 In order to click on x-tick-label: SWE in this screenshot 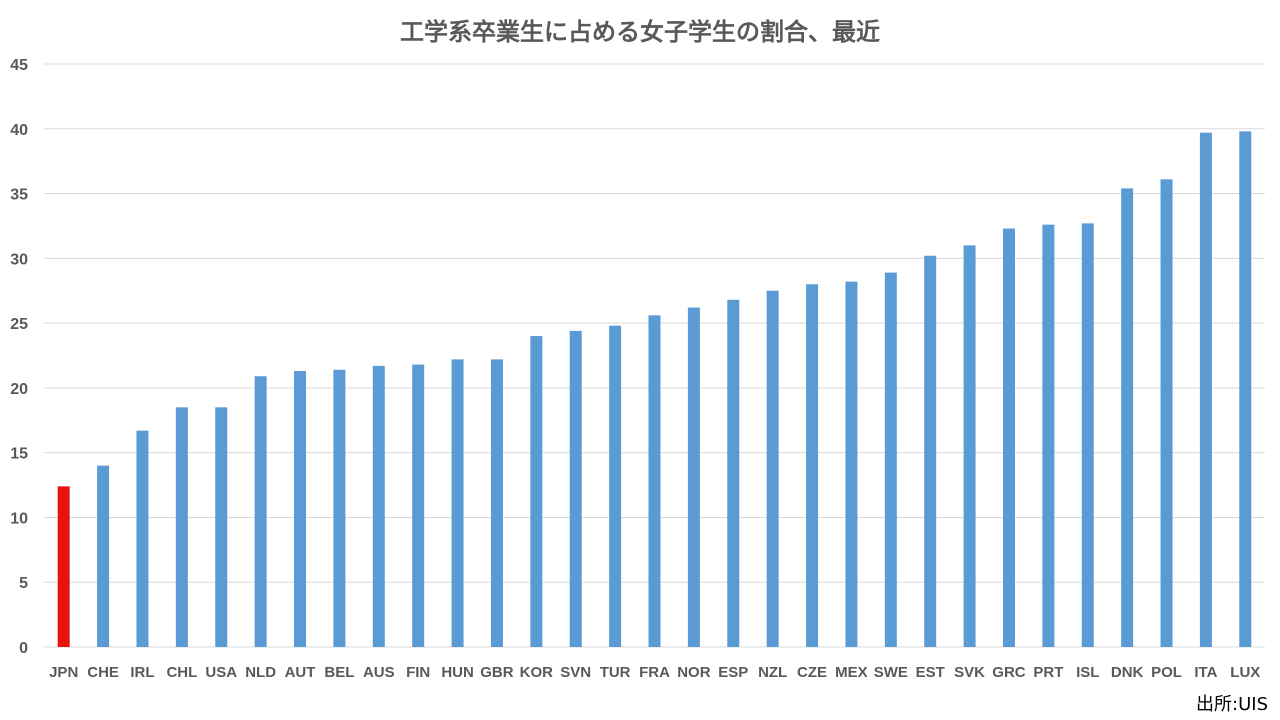, I will do `click(891, 672)`.